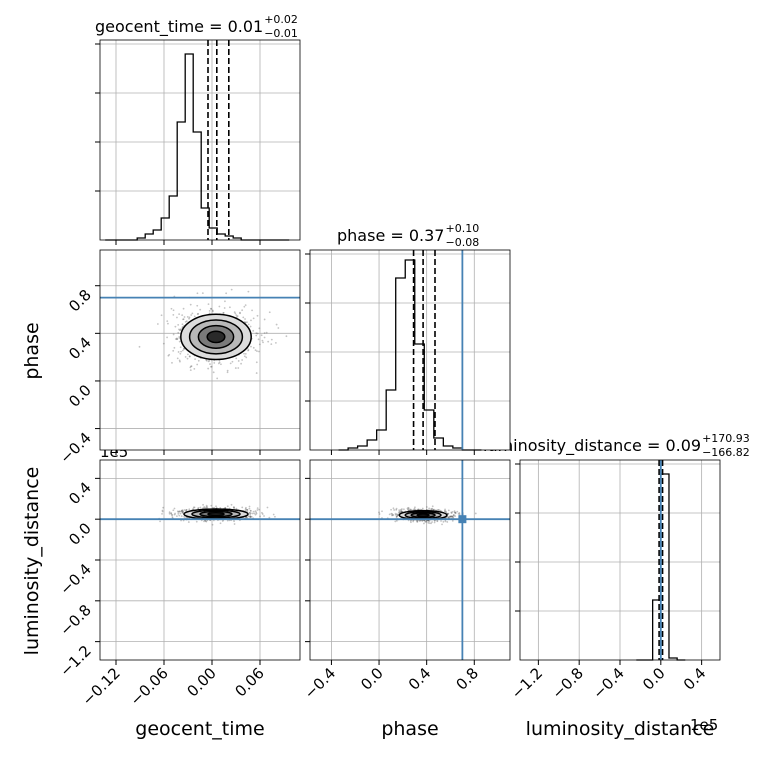 The height and width of the screenshot is (764, 760). What do you see at coordinates (372, 679) in the screenshot?
I see `xtick-label-phase: 0.0` at bounding box center [372, 679].